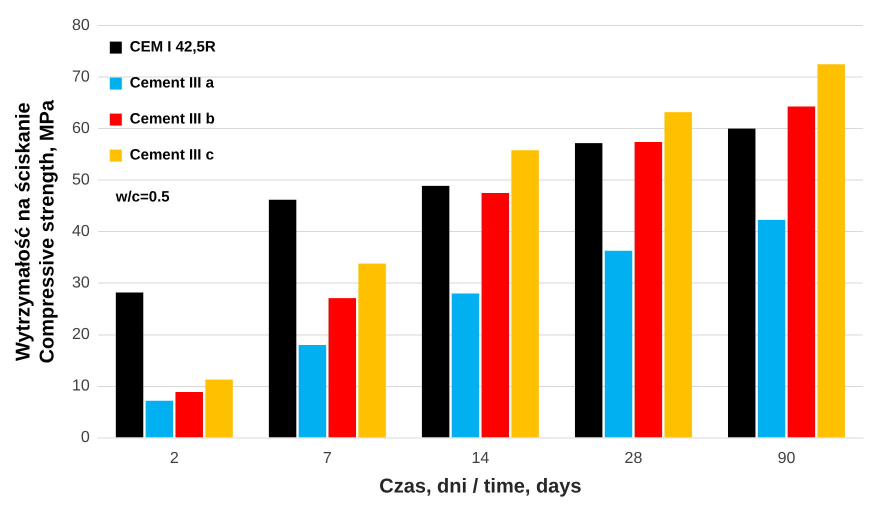  What do you see at coordinates (81, 25) in the screenshot?
I see `y-tick-label: 80` at bounding box center [81, 25].